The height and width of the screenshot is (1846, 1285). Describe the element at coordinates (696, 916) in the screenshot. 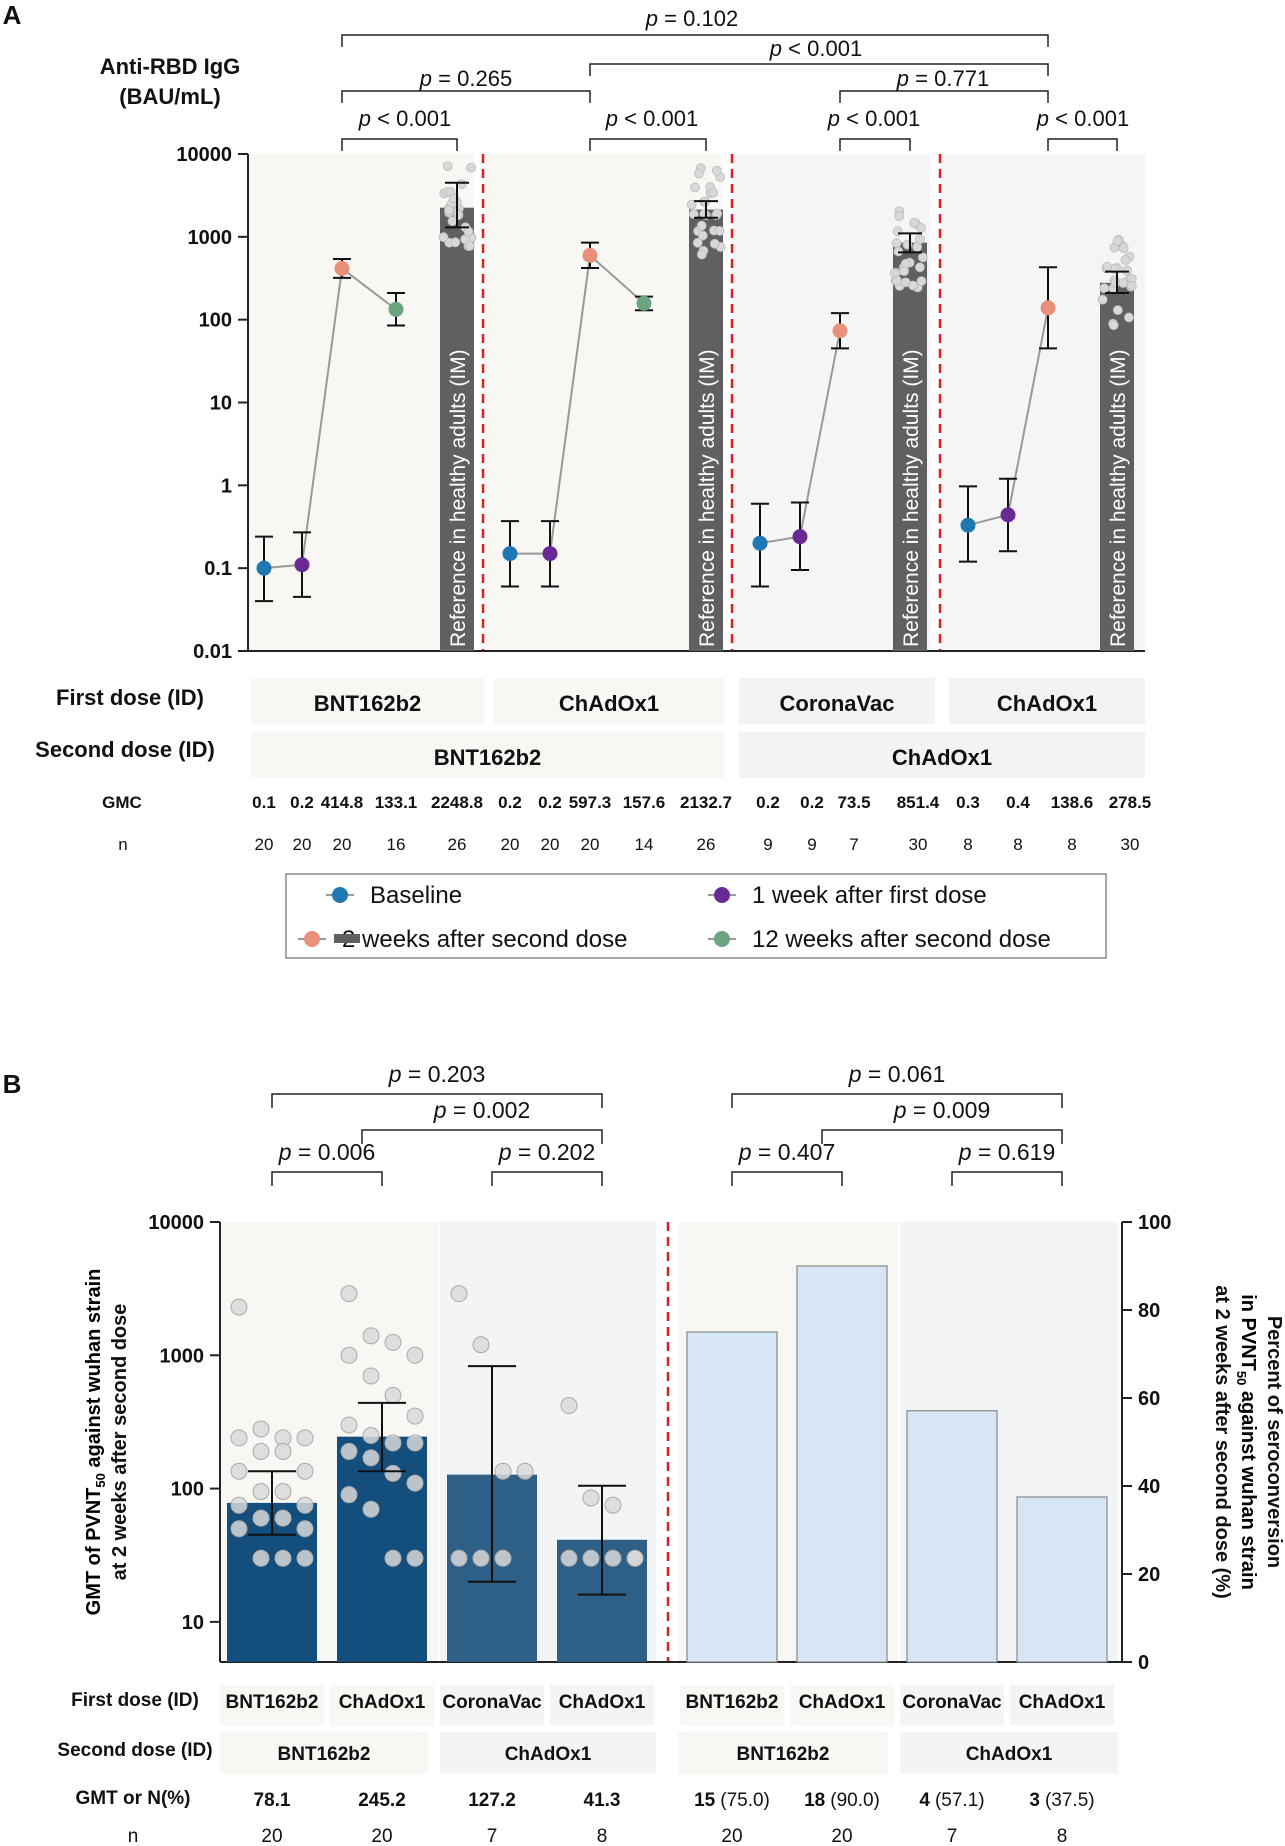

I see `legend-box` at that location.